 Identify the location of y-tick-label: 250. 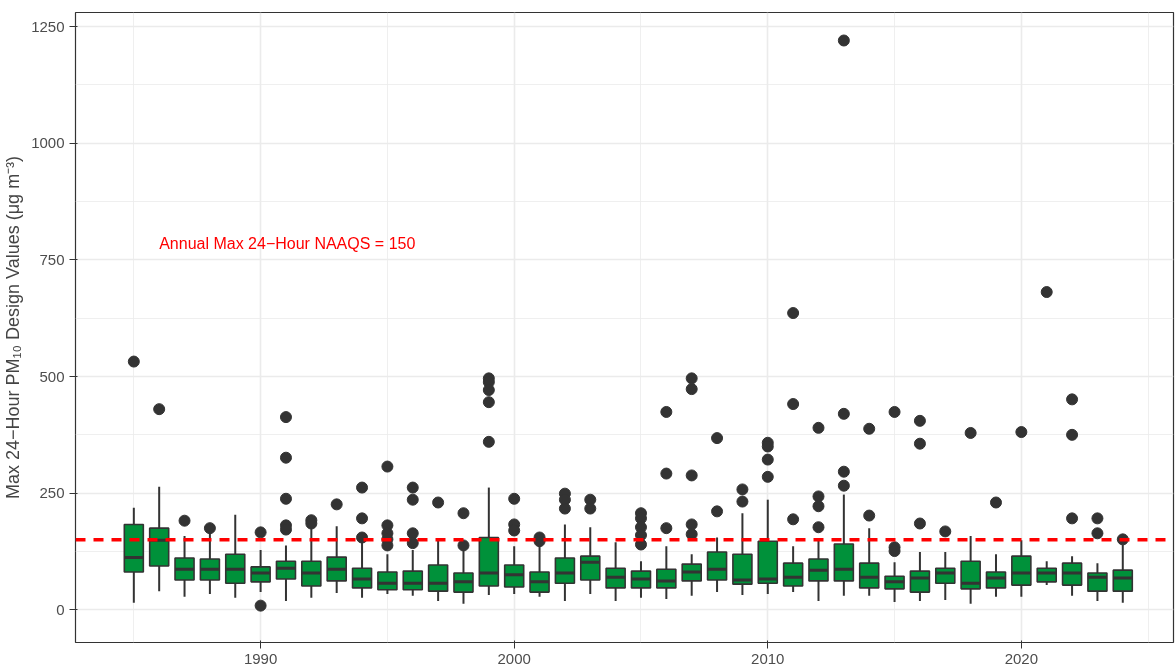
(52, 493).